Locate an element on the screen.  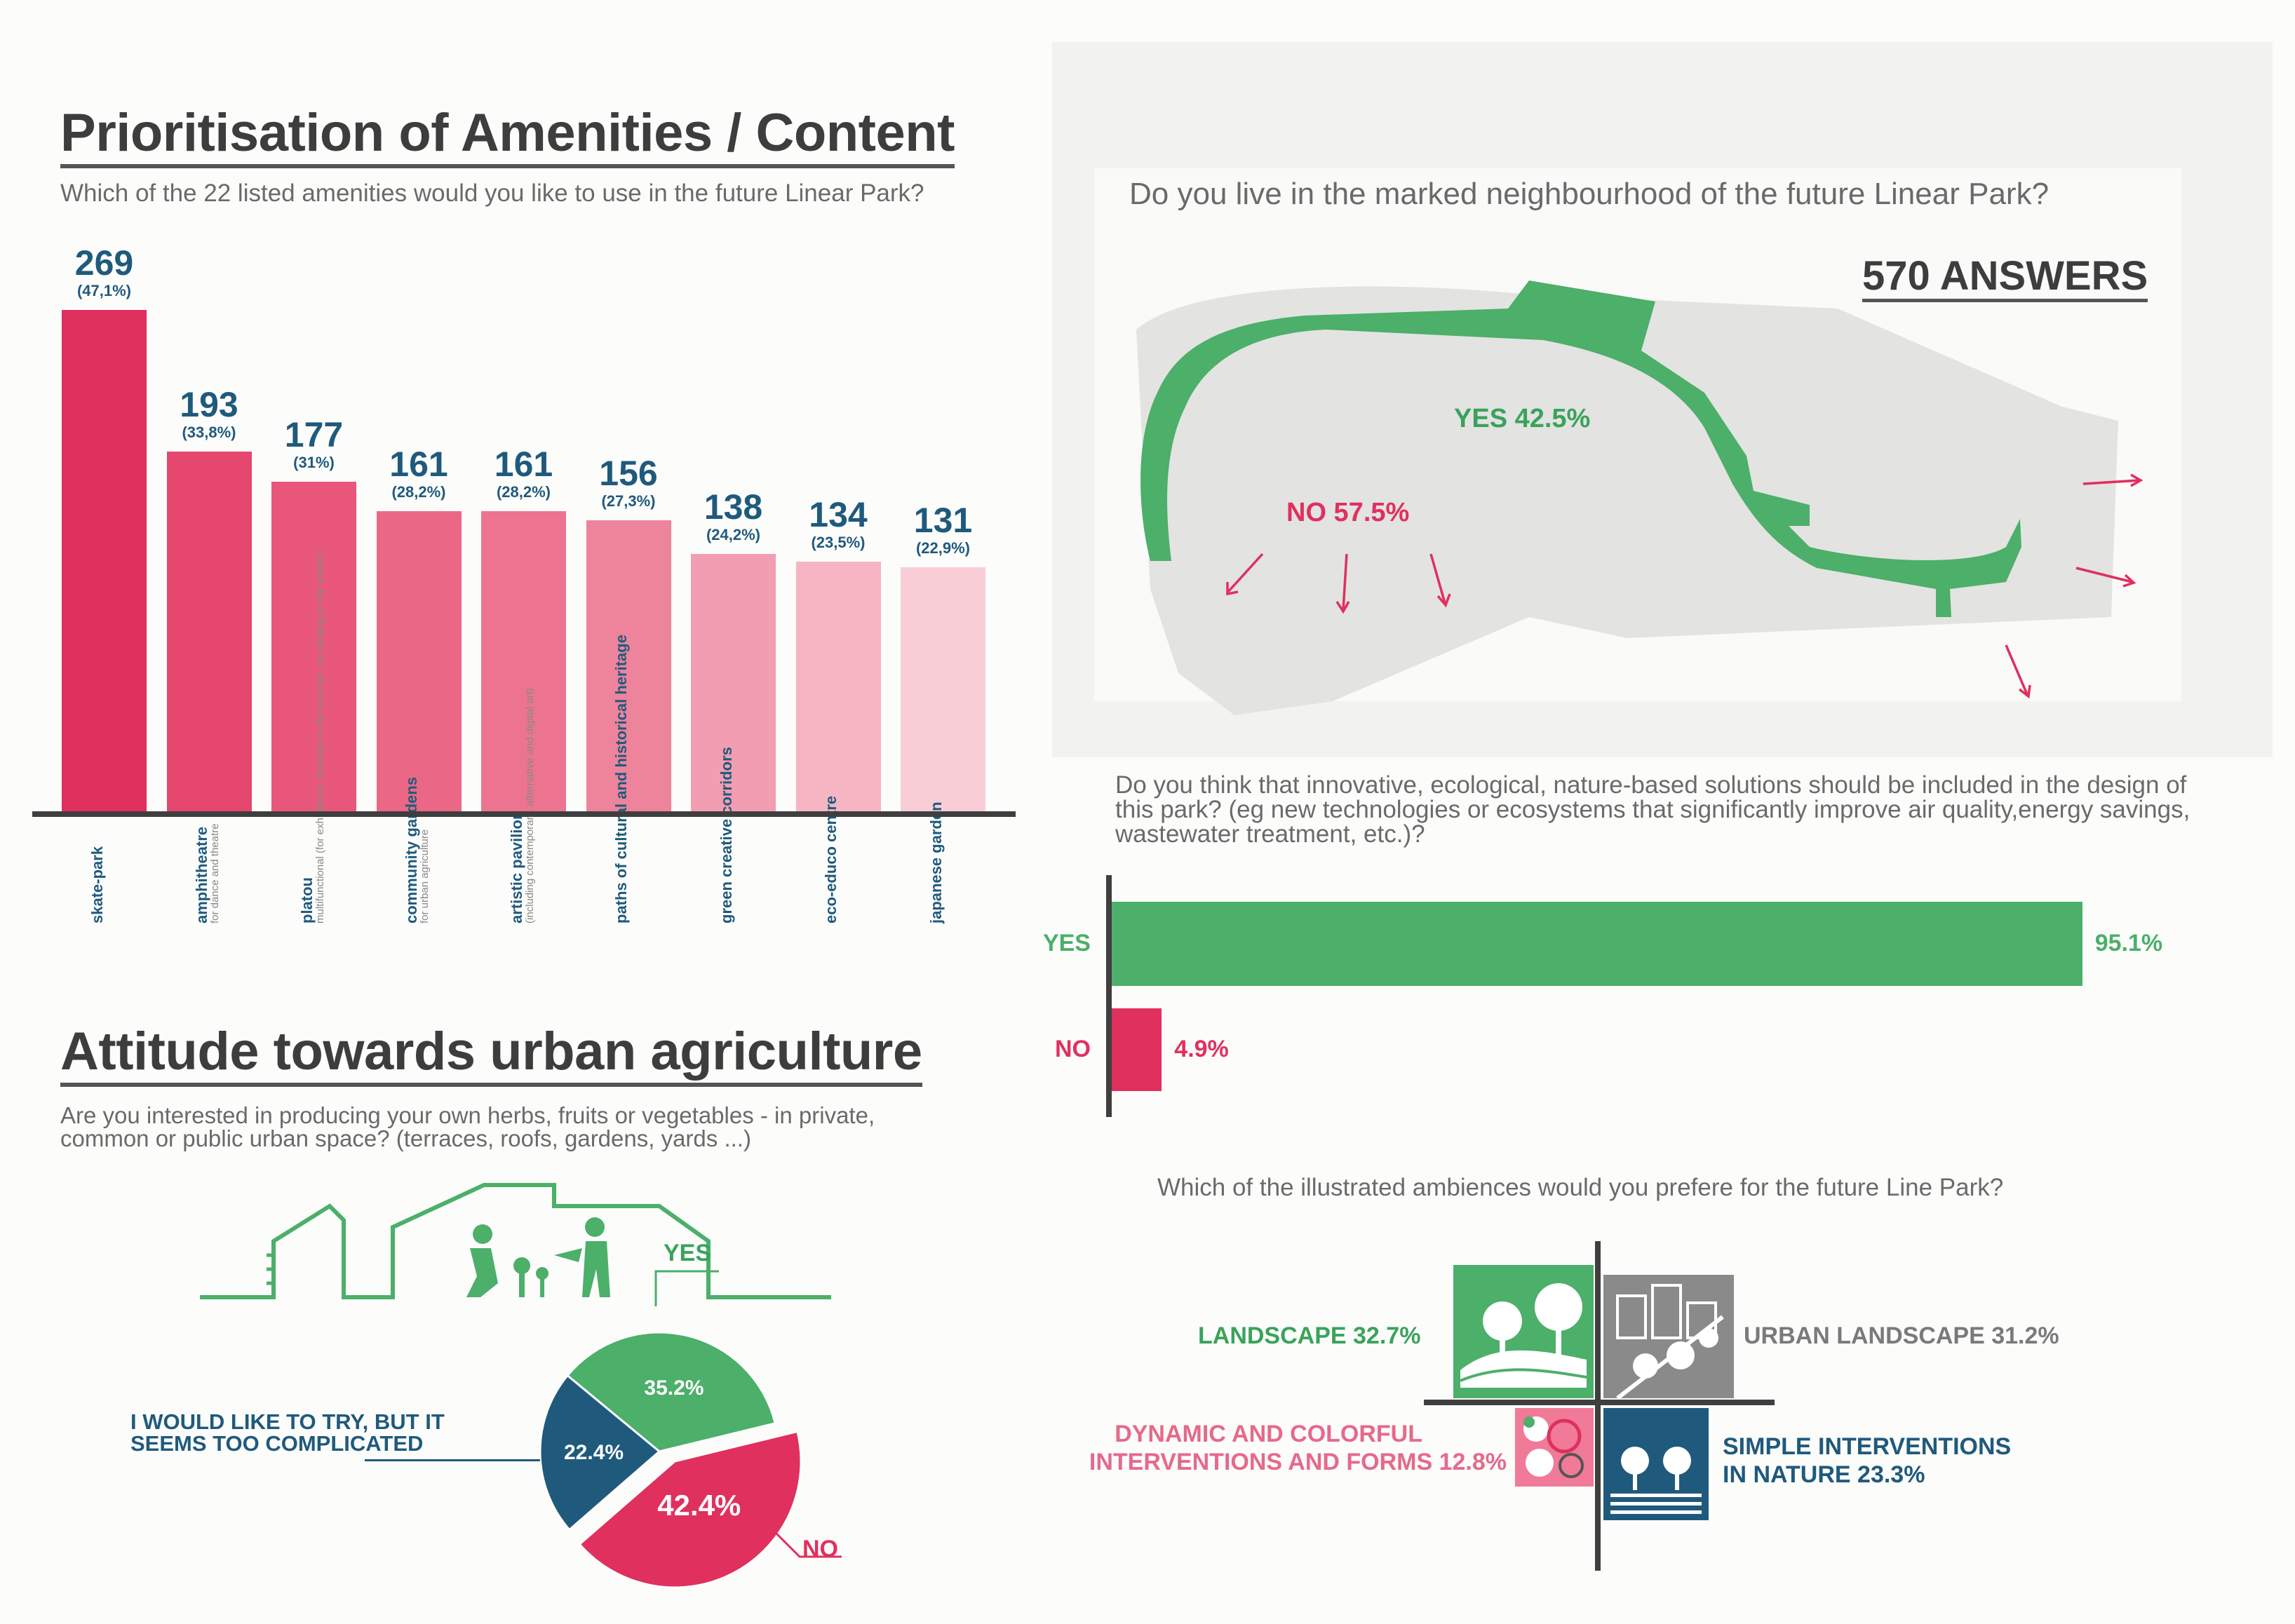
hbar-value-label: 95.1% is located at coordinates (2128, 943).